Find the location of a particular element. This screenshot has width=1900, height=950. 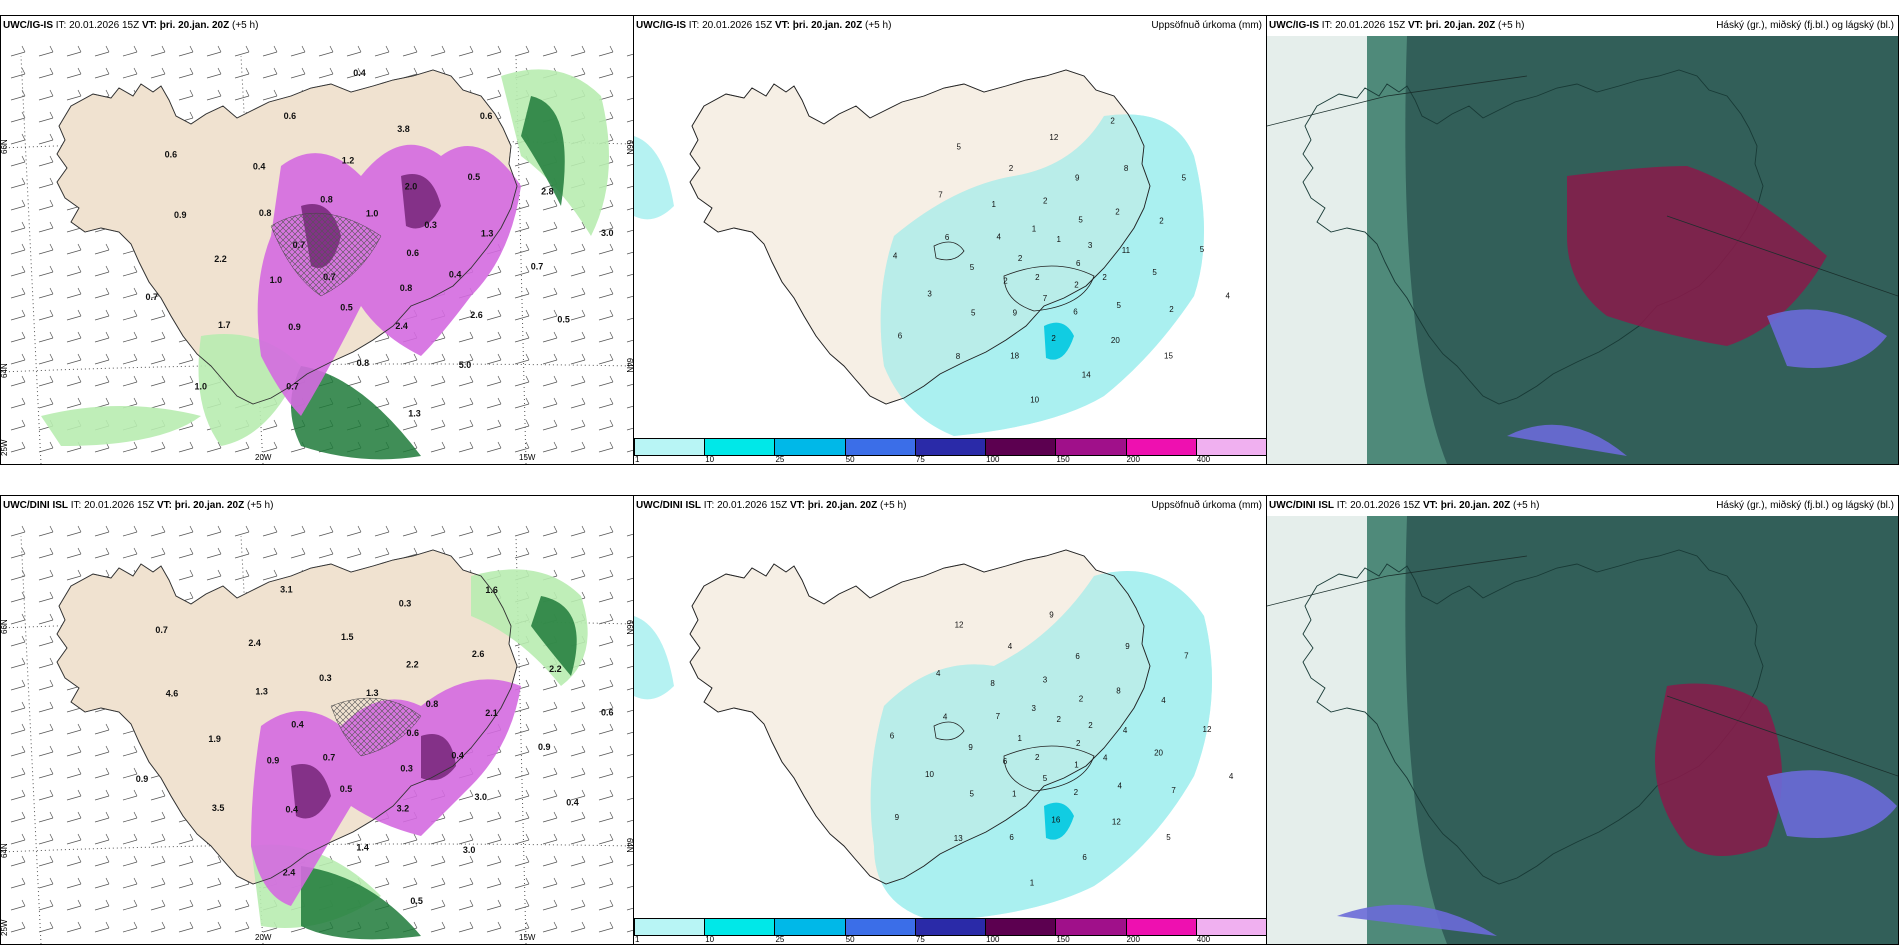

cloud-cover-map is located at coordinates (1582, 250).